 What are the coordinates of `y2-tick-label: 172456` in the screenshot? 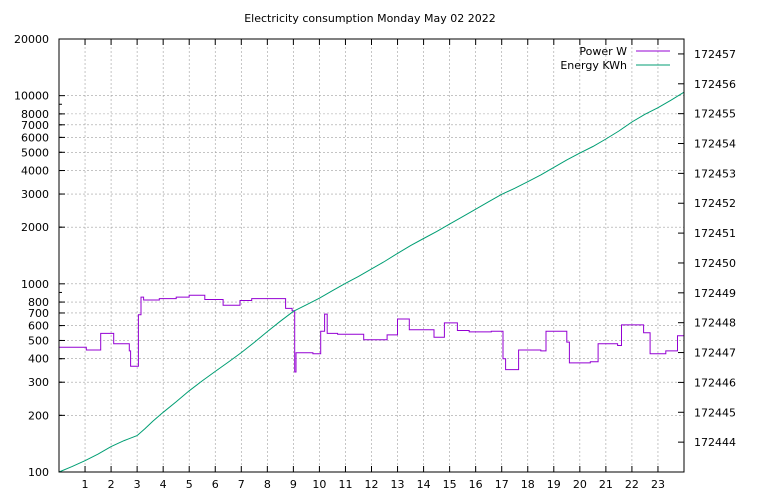 It's located at (715, 84).